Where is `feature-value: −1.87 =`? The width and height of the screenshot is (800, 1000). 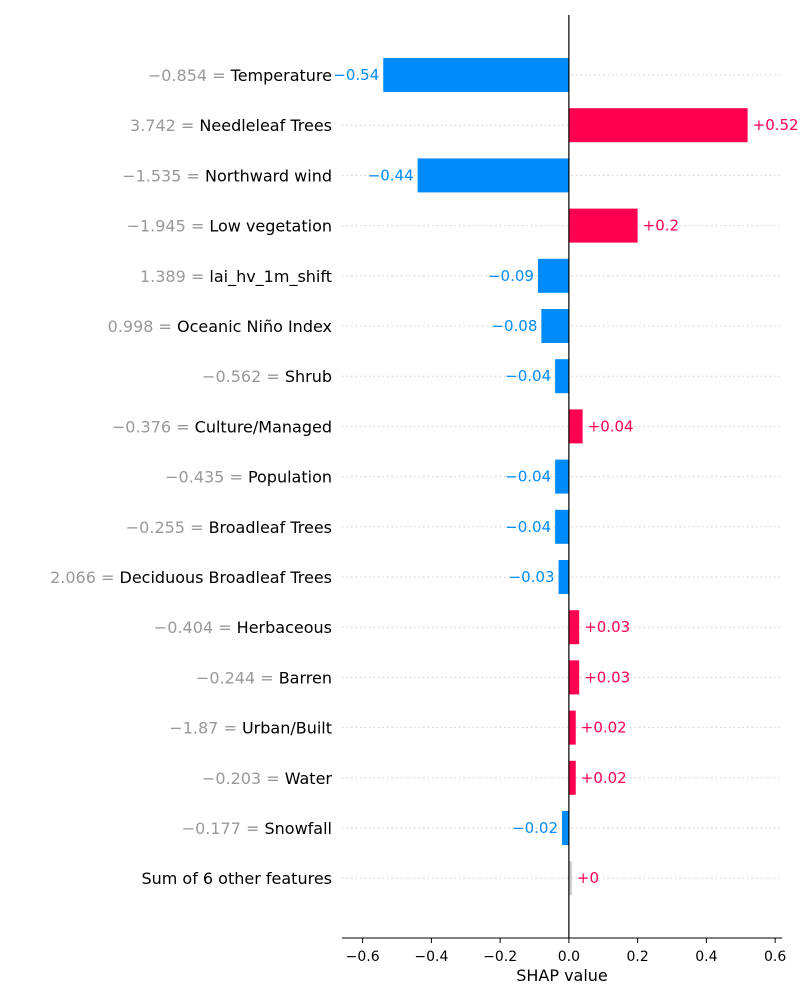 feature-value: −1.87 = is located at coordinates (205, 728).